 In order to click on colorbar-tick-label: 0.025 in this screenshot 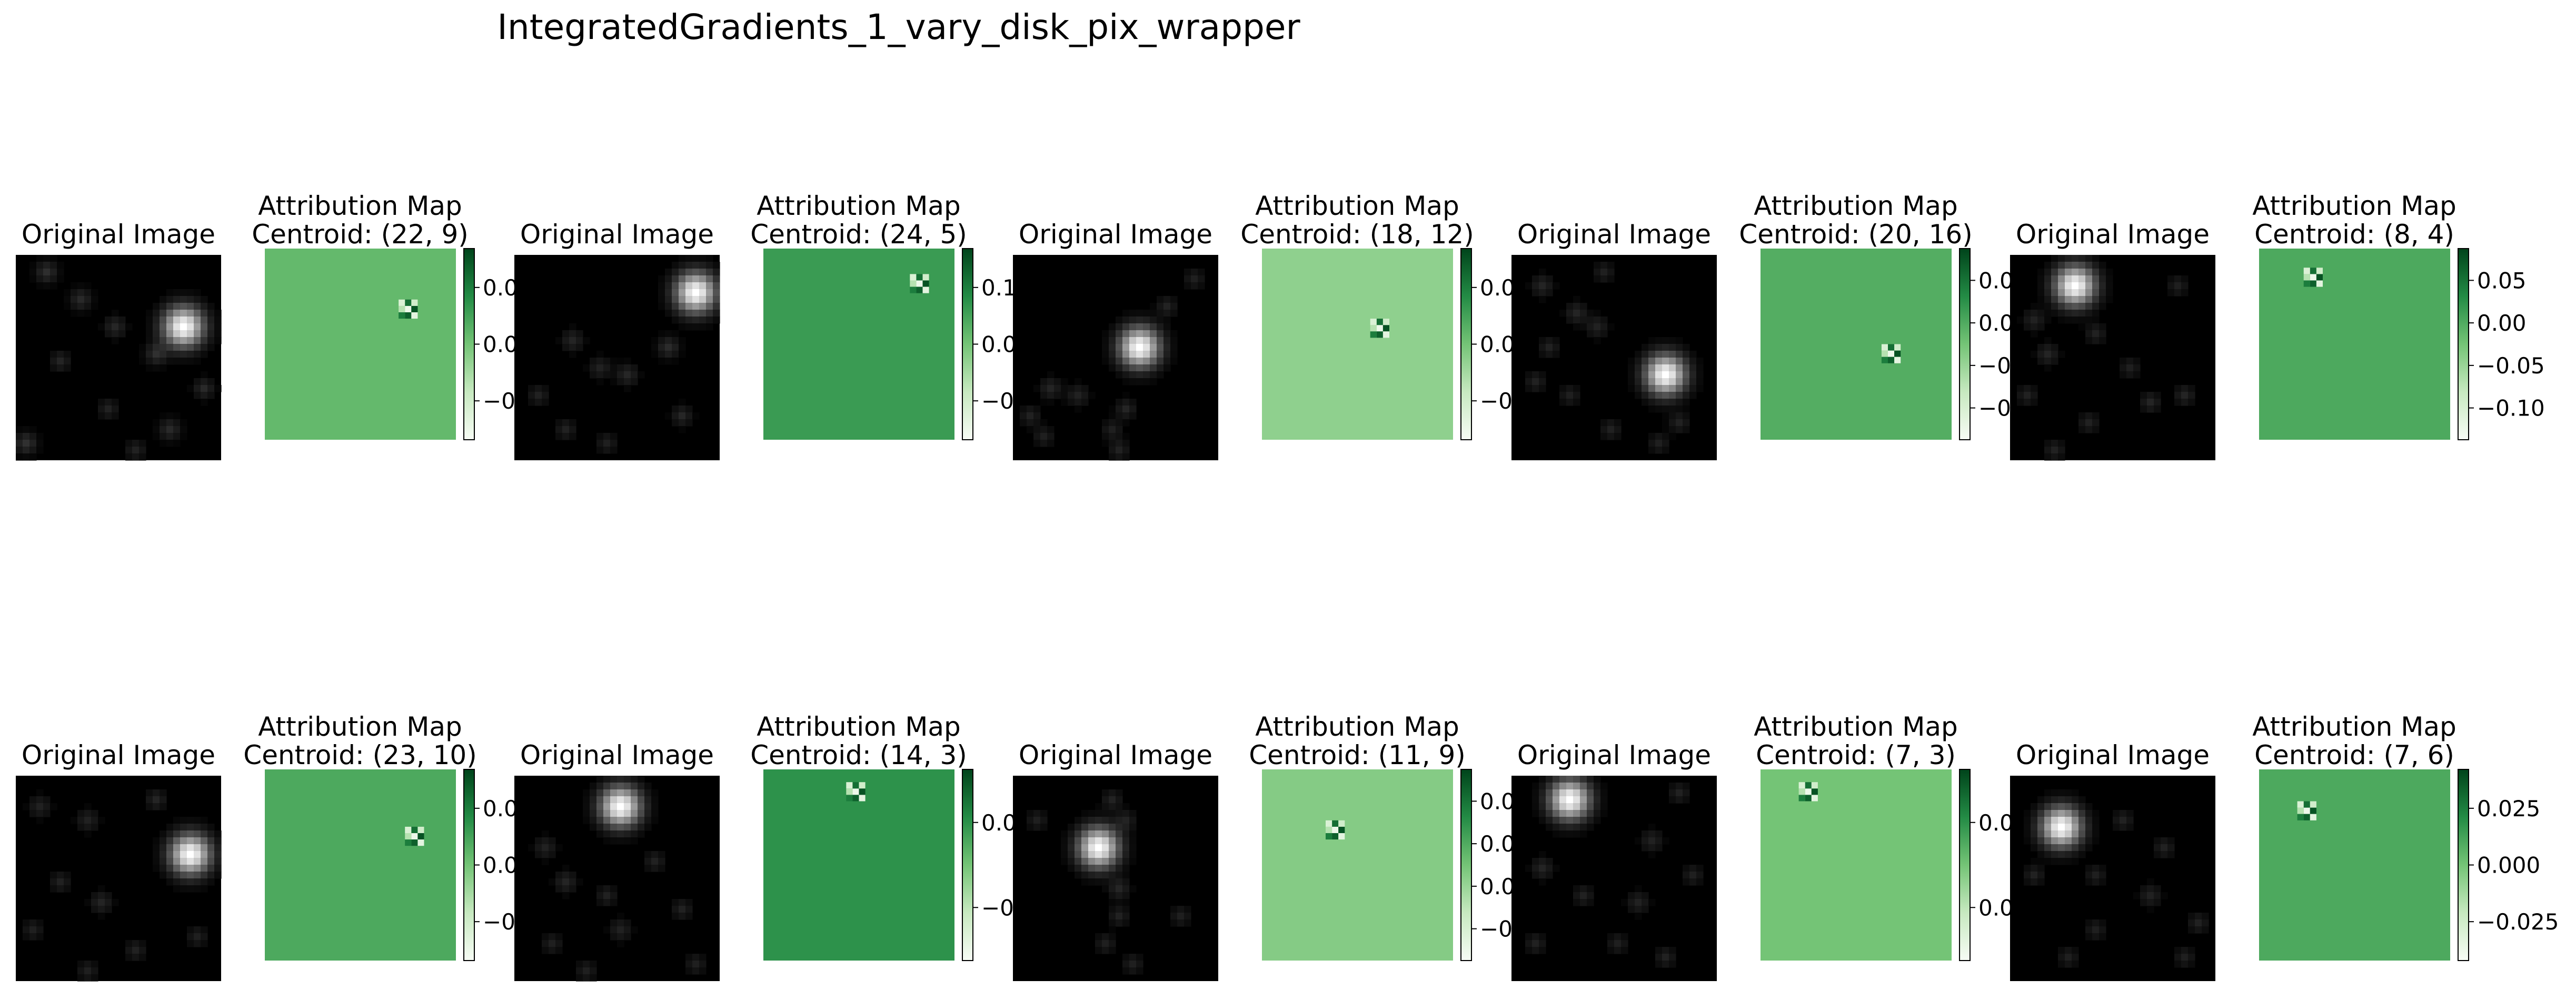, I will do `click(2509, 809)`.